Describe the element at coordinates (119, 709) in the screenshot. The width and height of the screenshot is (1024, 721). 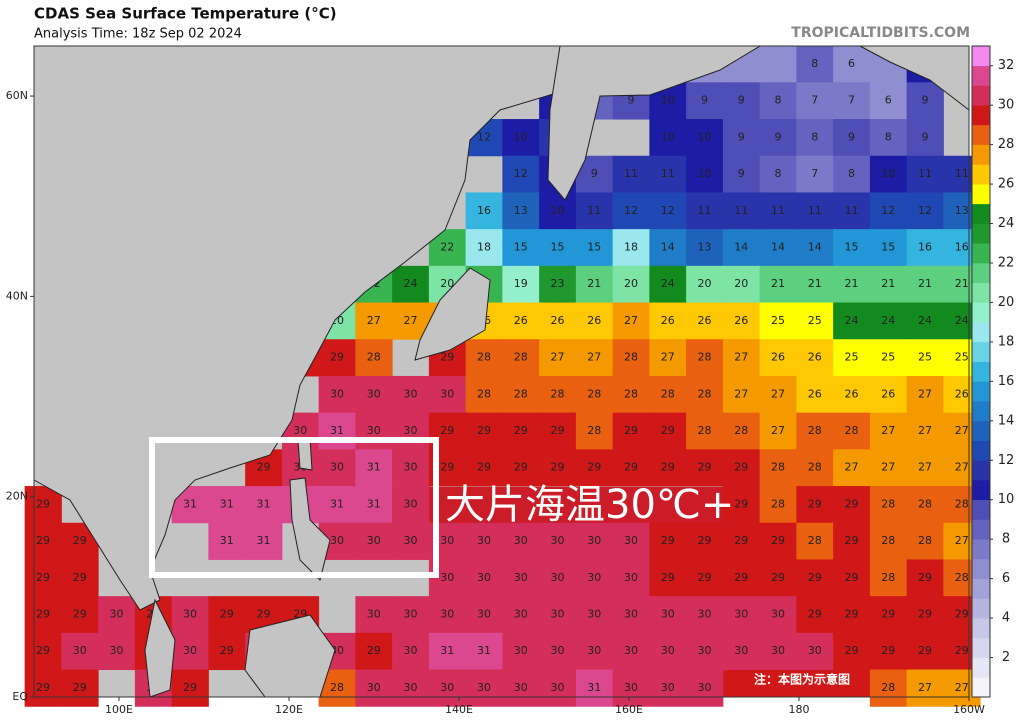
I see `lon-tick-label: 100E` at that location.